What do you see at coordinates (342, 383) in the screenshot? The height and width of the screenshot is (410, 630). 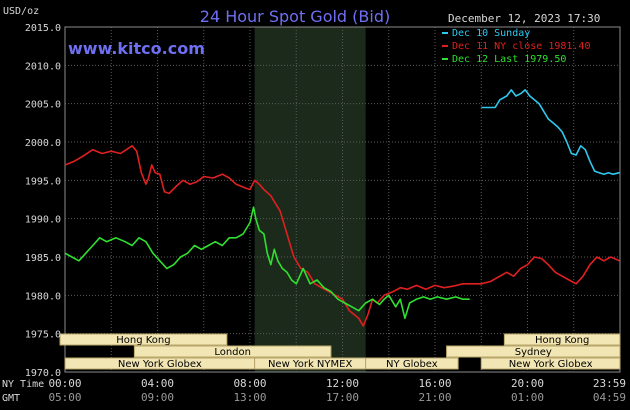 I see `ny-time-tick-label: 12:00` at bounding box center [342, 383].